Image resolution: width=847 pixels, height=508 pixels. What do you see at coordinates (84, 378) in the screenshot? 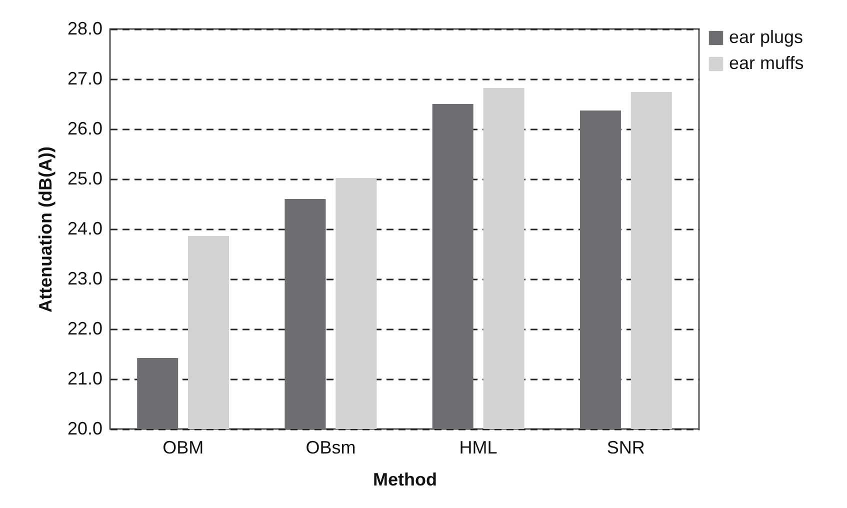
I see `y-tick-label: 21.0` at bounding box center [84, 378].